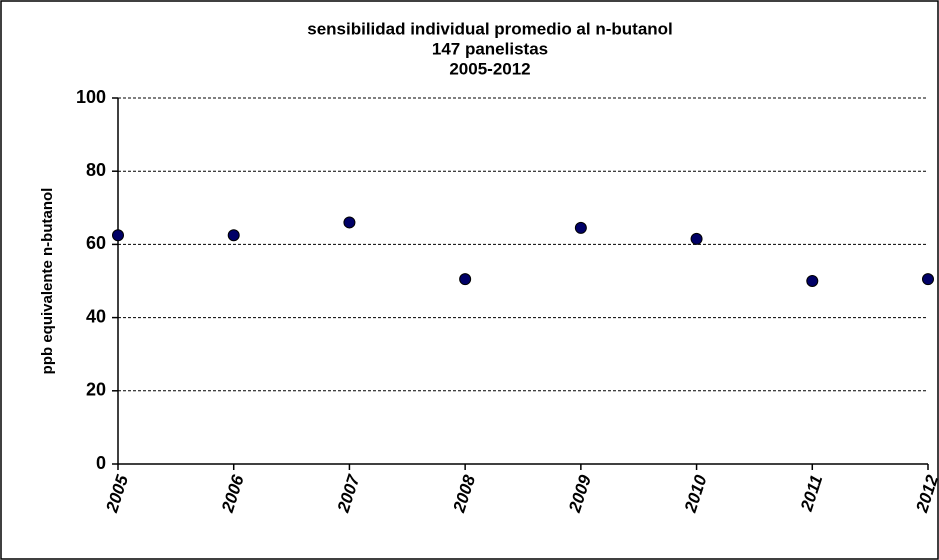  What do you see at coordinates (96, 170) in the screenshot?
I see `y-tick-label: 80` at bounding box center [96, 170].